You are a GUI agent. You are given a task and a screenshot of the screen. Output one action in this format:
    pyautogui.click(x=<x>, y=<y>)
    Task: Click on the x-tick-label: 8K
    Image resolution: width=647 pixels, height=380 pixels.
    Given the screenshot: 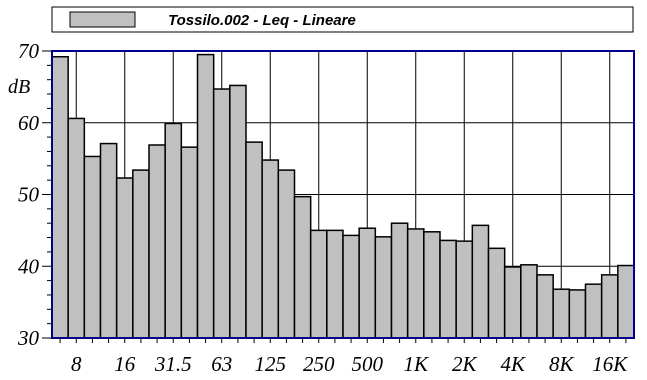 What is the action you would take?
    pyautogui.click(x=562, y=364)
    